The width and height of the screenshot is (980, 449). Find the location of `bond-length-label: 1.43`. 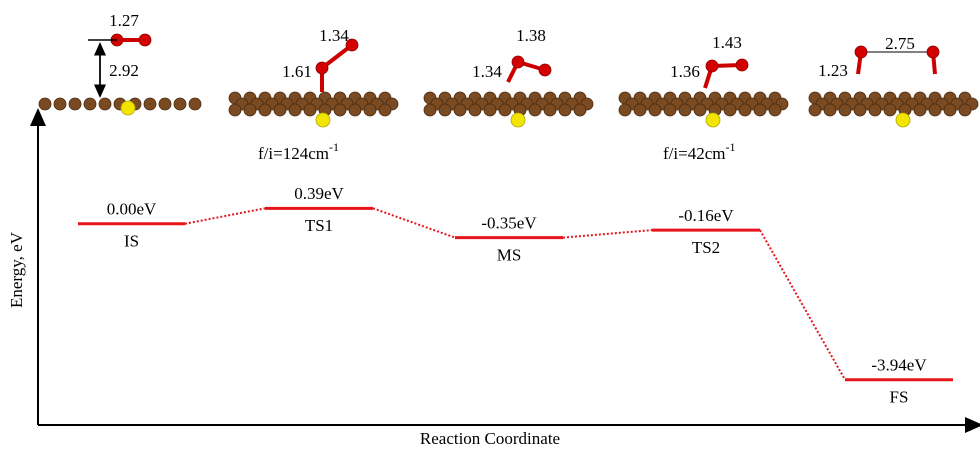

bond-length-label: 1.43 is located at coordinates (727, 42).